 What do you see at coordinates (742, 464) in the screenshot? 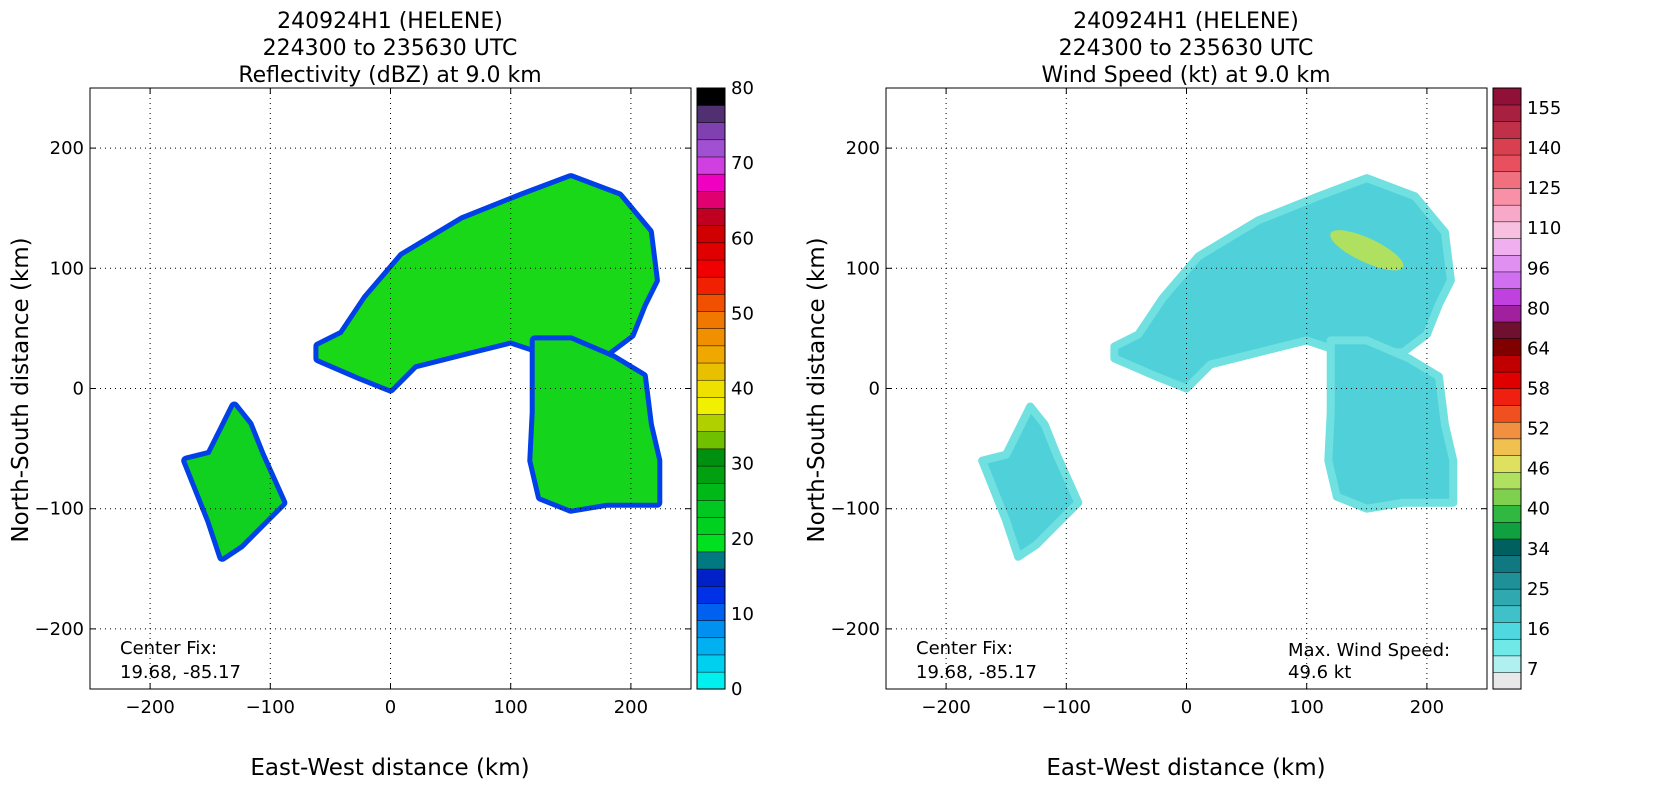
I see `colorbar-tick-label: 30` at bounding box center [742, 464].